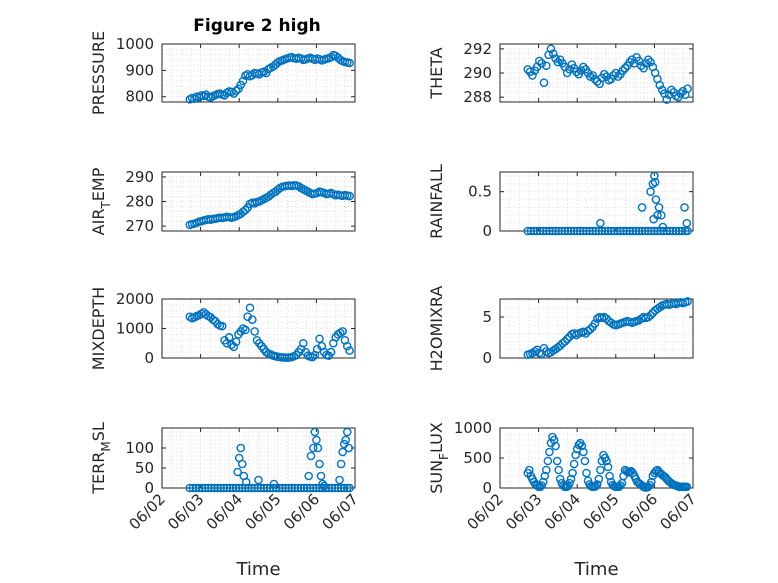 The width and height of the screenshot is (778, 583). I want to click on x-tick-label: 06/03, so click(523, 511).